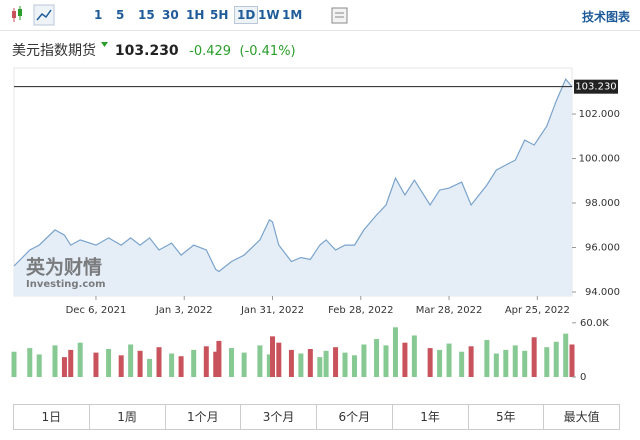  Describe the element at coordinates (246, 15) in the screenshot. I see `interval-button: 1D` at that location.